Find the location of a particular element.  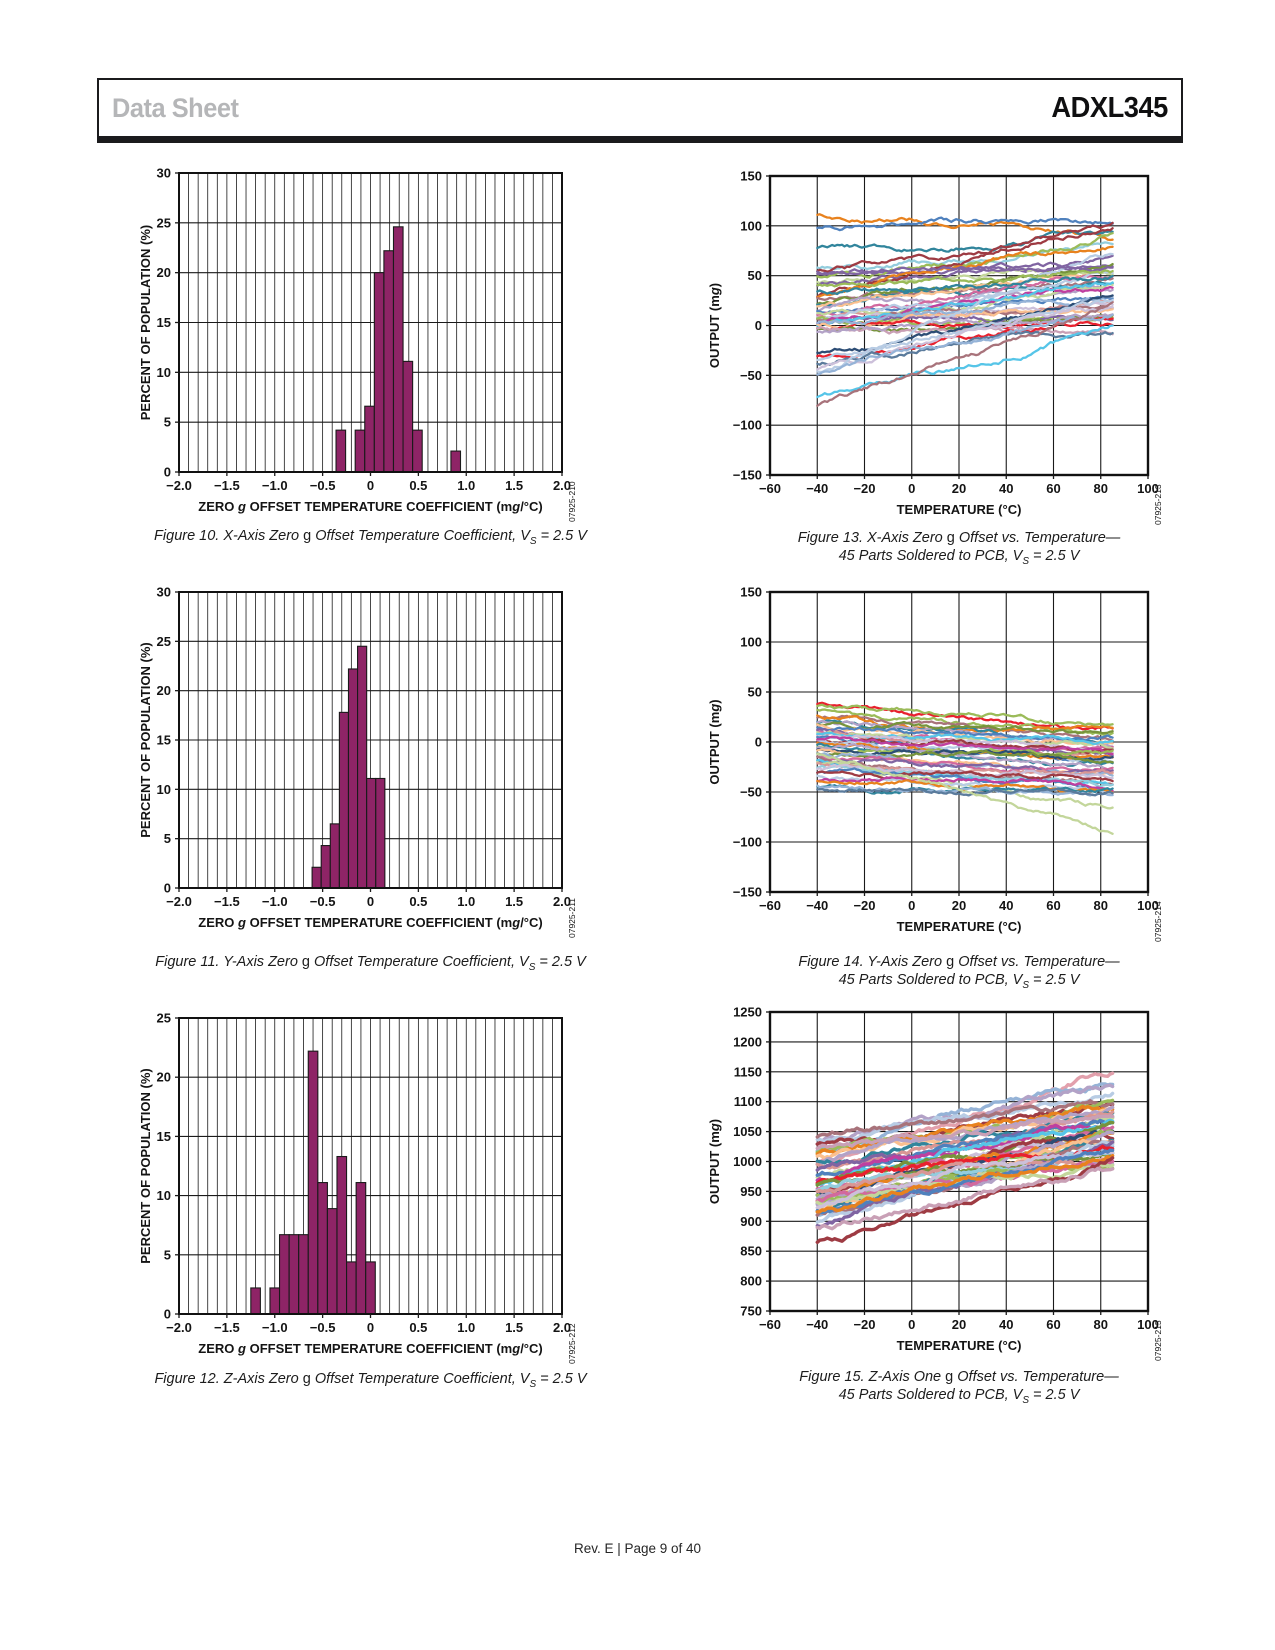

figure-14-ytick: −150 is located at coordinates (747, 892).